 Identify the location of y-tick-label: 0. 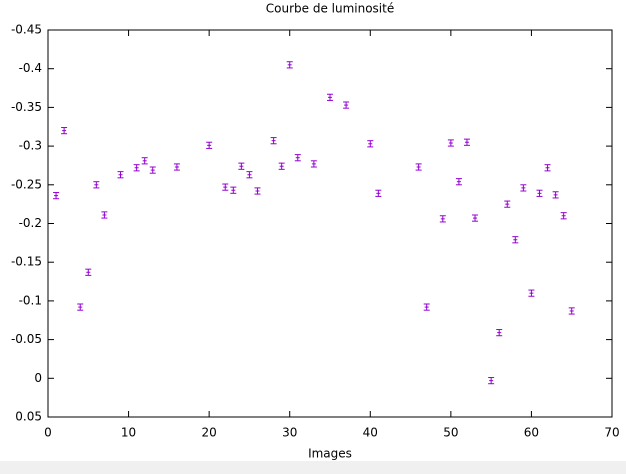
(38, 378).